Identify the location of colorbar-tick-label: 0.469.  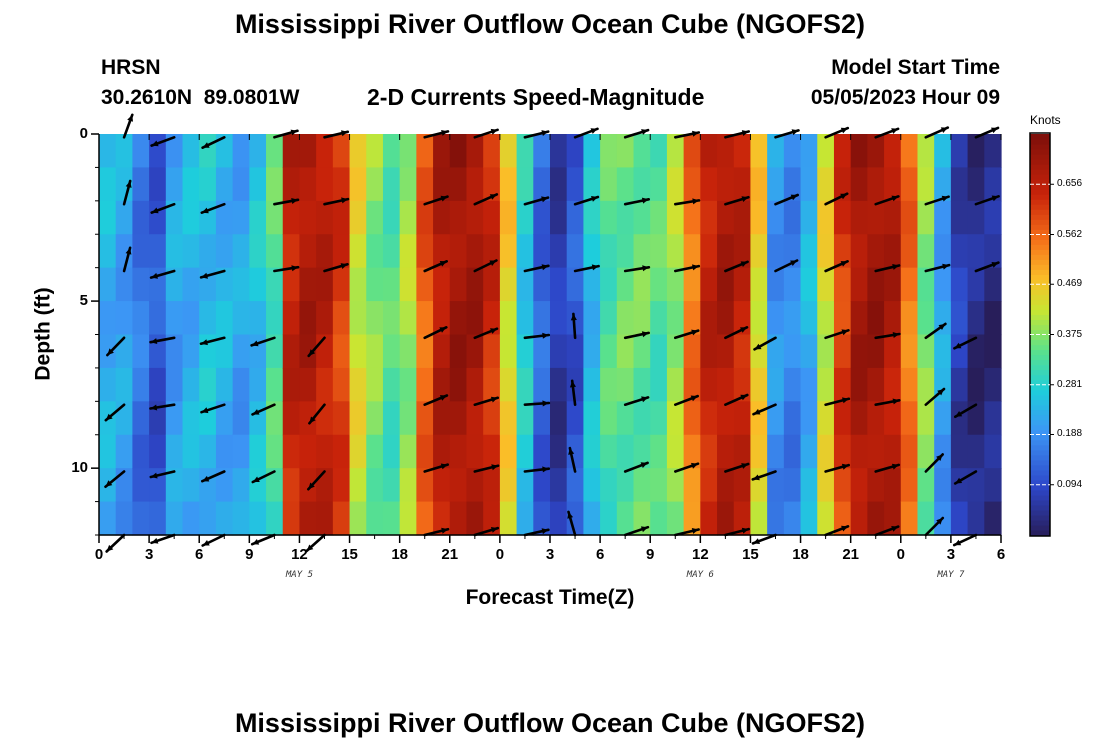
(1070, 284).